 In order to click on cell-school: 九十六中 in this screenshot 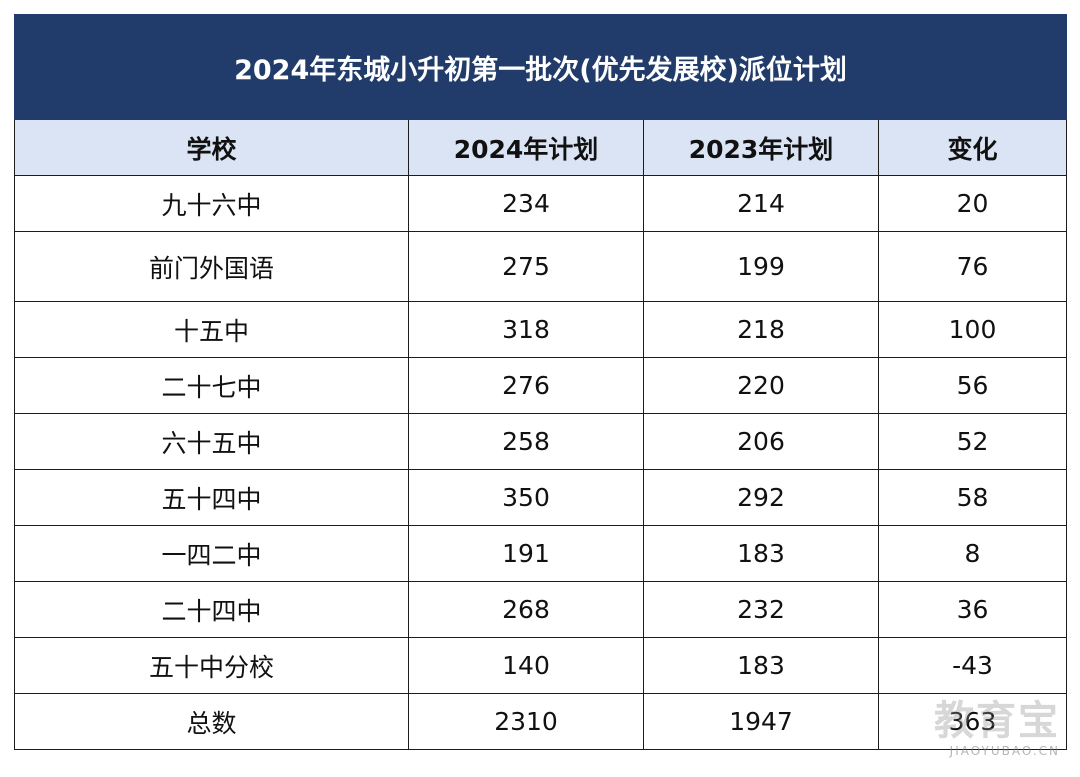, I will do `click(211, 203)`.